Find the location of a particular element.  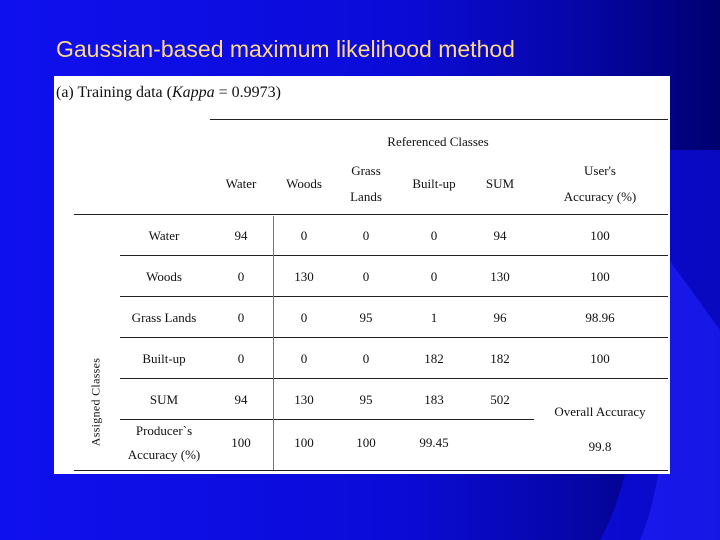

column-header-accuracy: Accuracy (%) is located at coordinates (600, 196).